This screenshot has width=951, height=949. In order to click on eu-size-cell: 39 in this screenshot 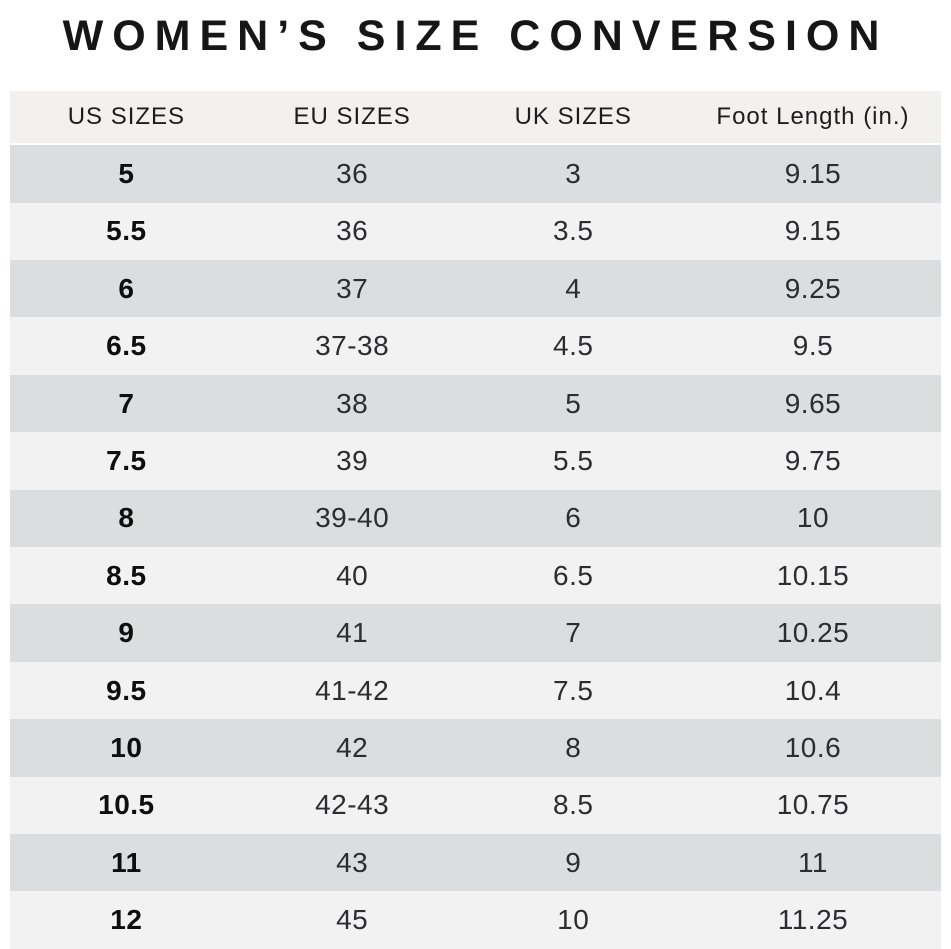, I will do `click(352, 461)`.